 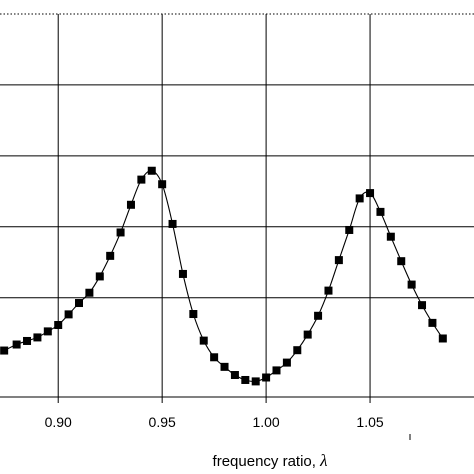 What do you see at coordinates (369, 422) in the screenshot?
I see `x-tick-label: 1.05` at bounding box center [369, 422].